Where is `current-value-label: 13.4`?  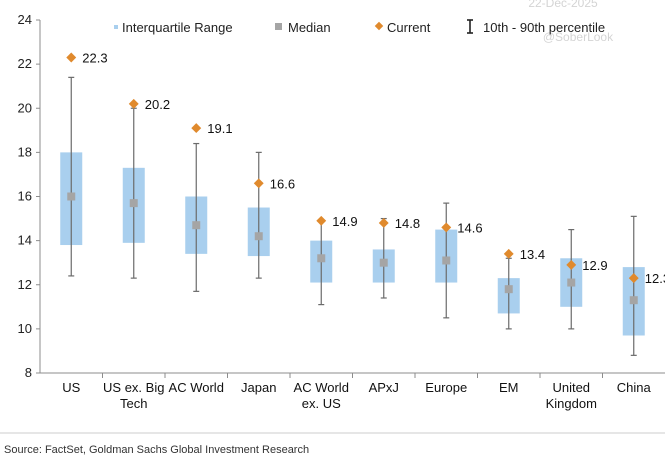
current-value-label: 13.4 is located at coordinates (532, 254).